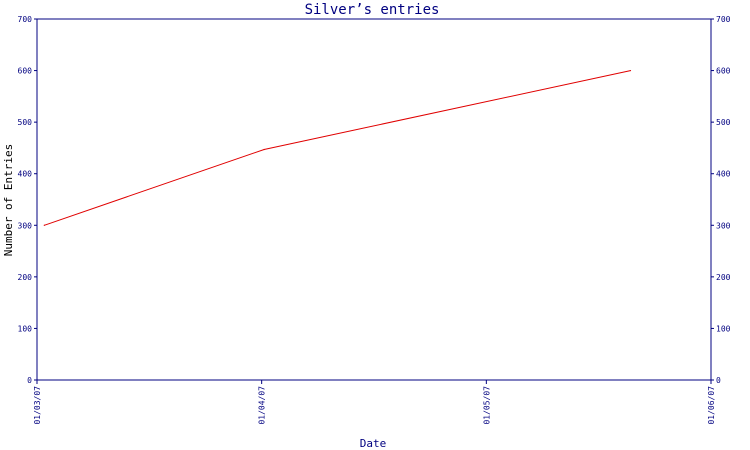  Describe the element at coordinates (723, 71) in the screenshot. I see `y-tick-label-right: 600` at that location.